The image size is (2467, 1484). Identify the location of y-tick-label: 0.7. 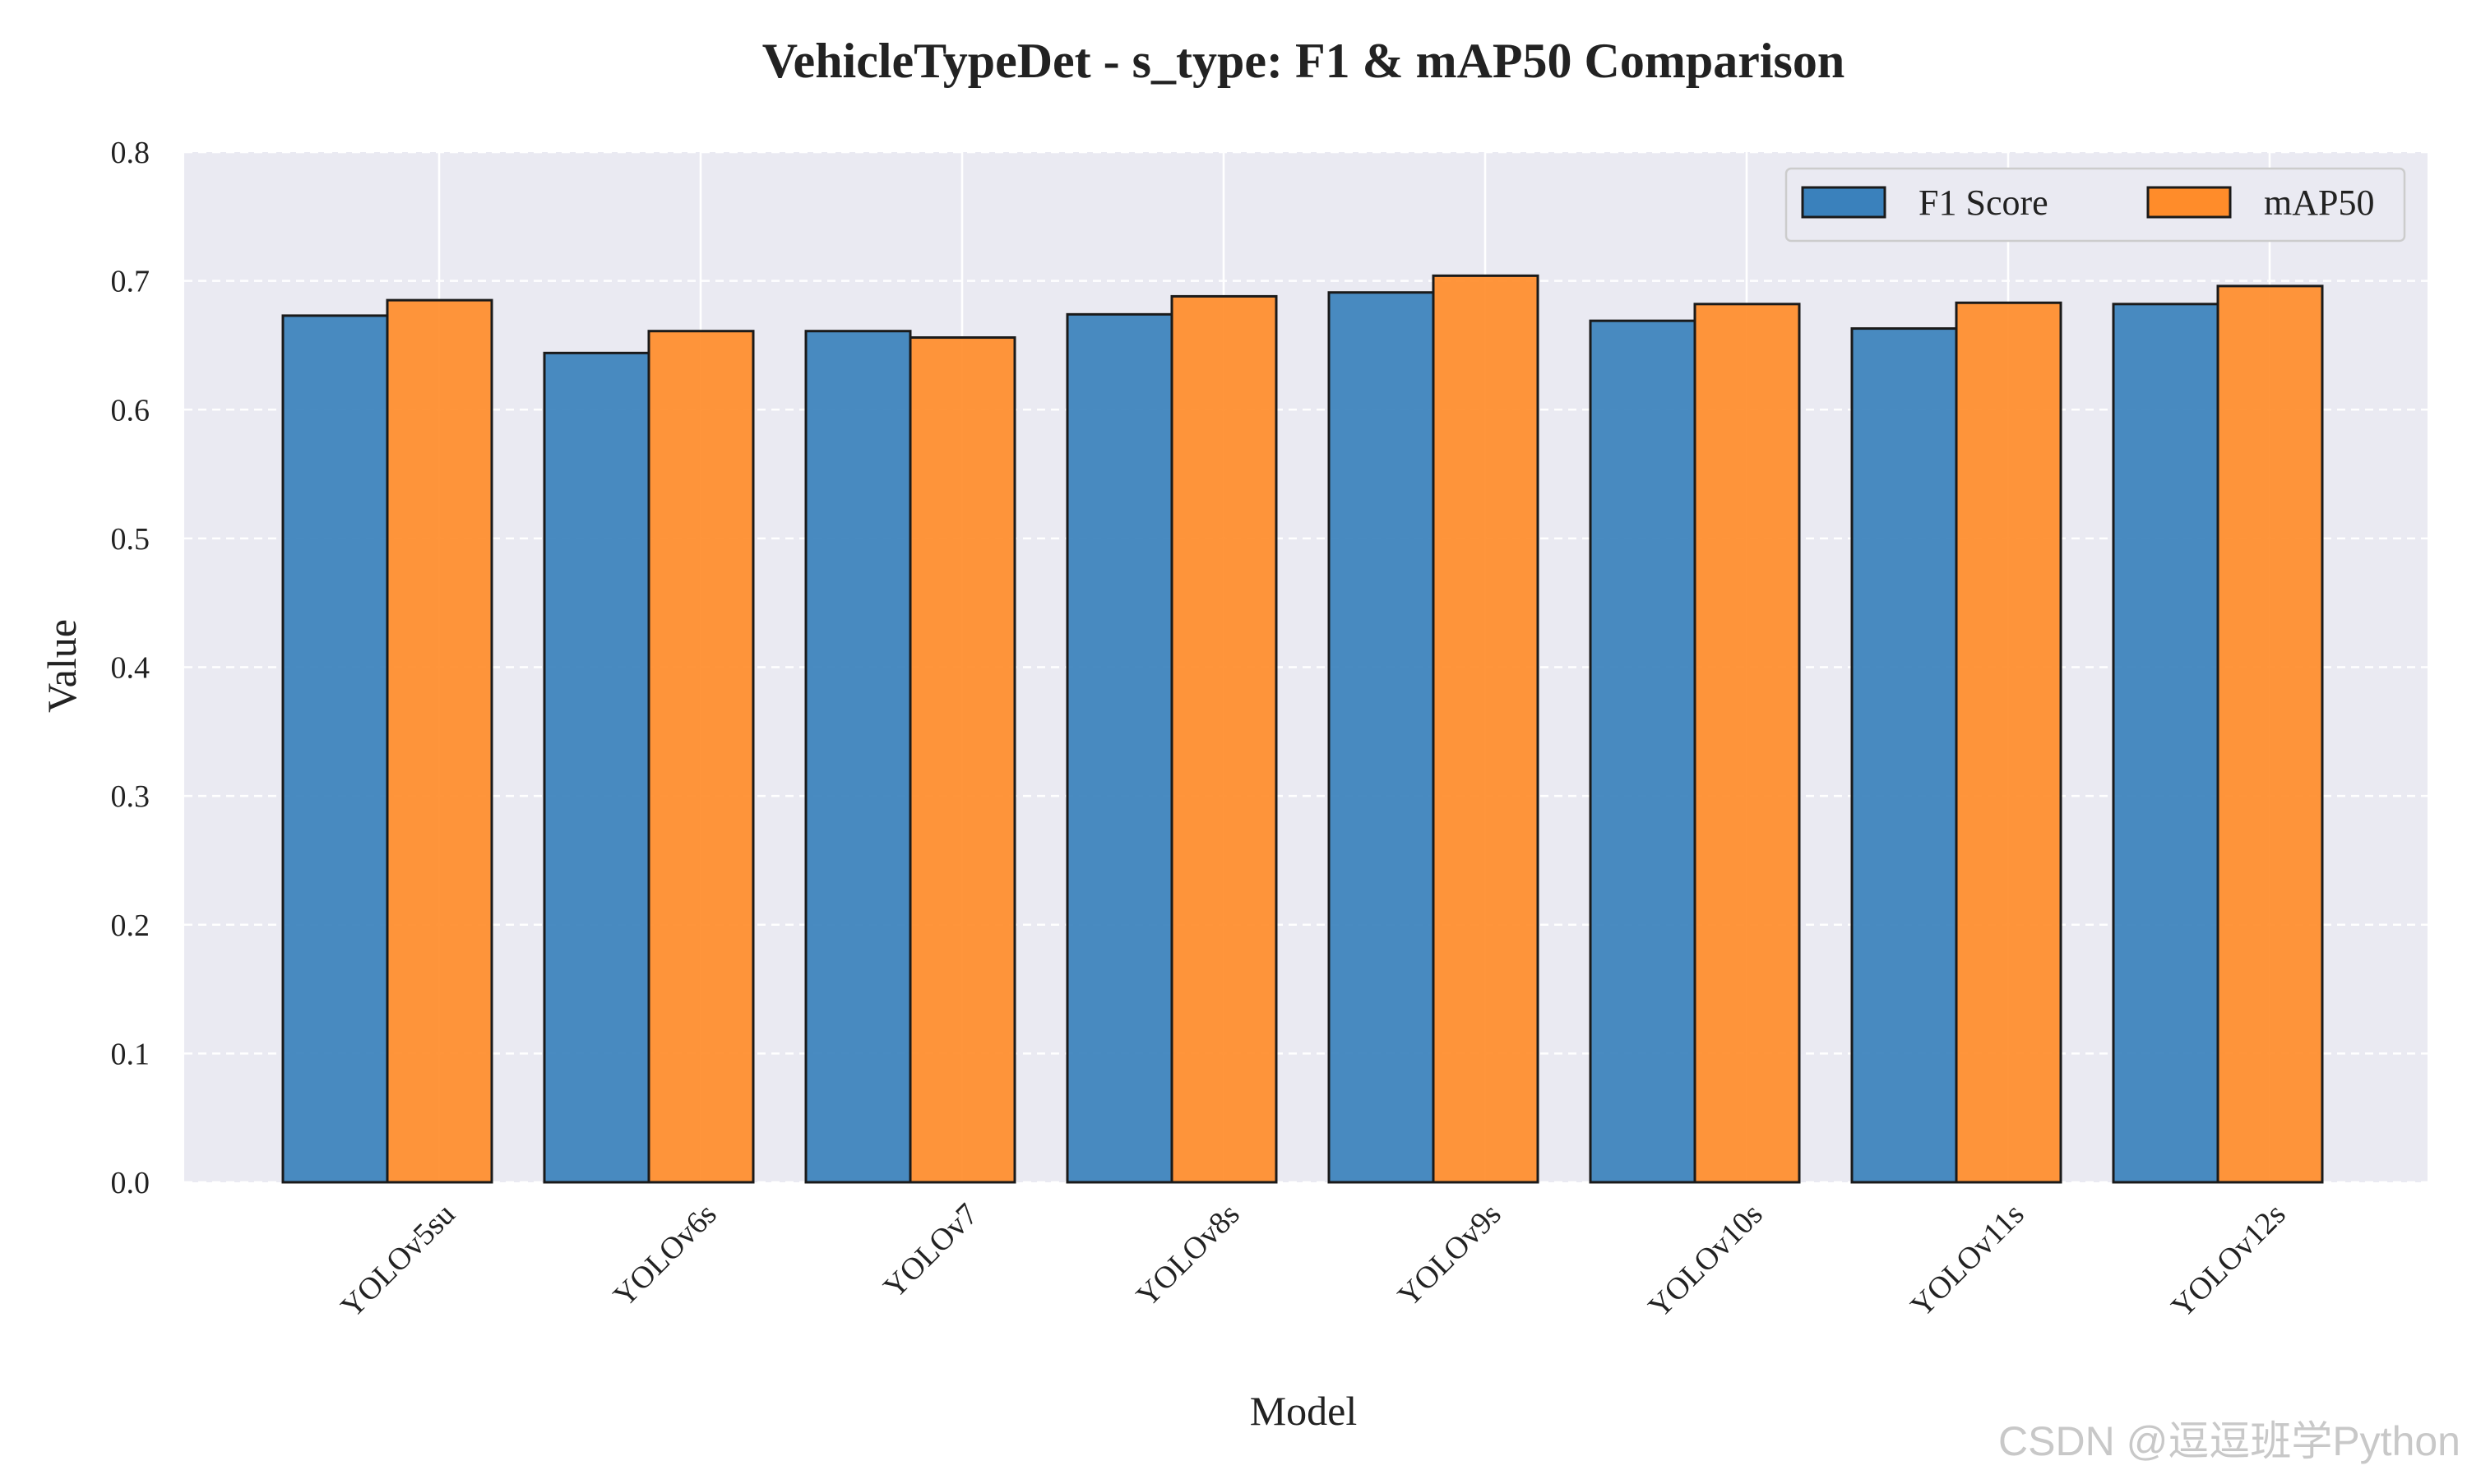
(131, 282).